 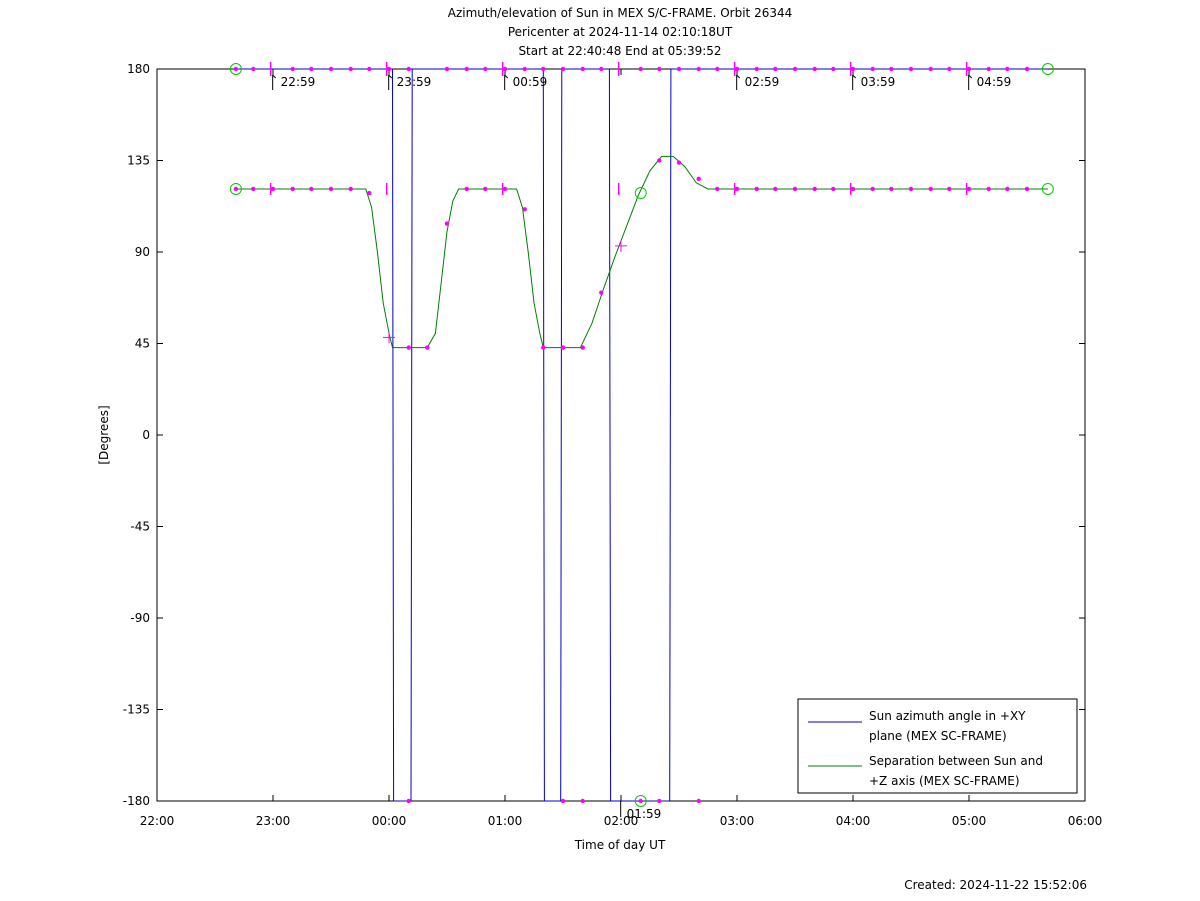 What do you see at coordinates (969, 821) in the screenshot?
I see `x-tick-label: 05:00` at bounding box center [969, 821].